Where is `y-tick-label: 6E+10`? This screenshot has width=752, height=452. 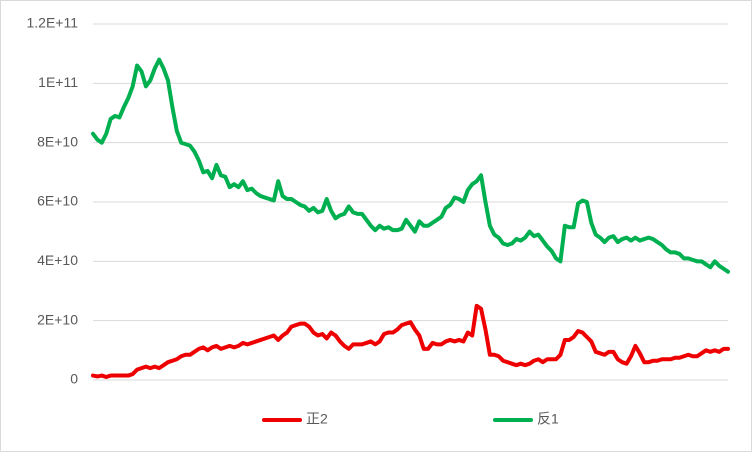
y-tick-label: 6E+10 is located at coordinates (57, 201).